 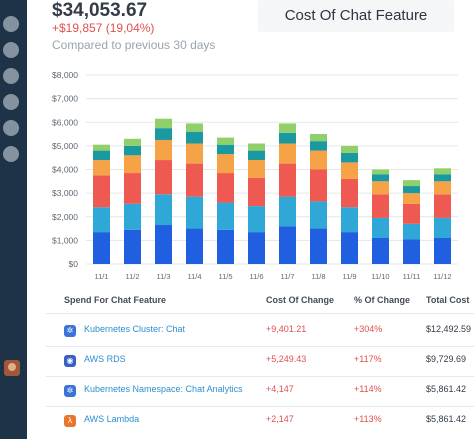 What do you see at coordinates (256, 276) in the screenshot?
I see `x-tick-label: 11/6` at bounding box center [256, 276].